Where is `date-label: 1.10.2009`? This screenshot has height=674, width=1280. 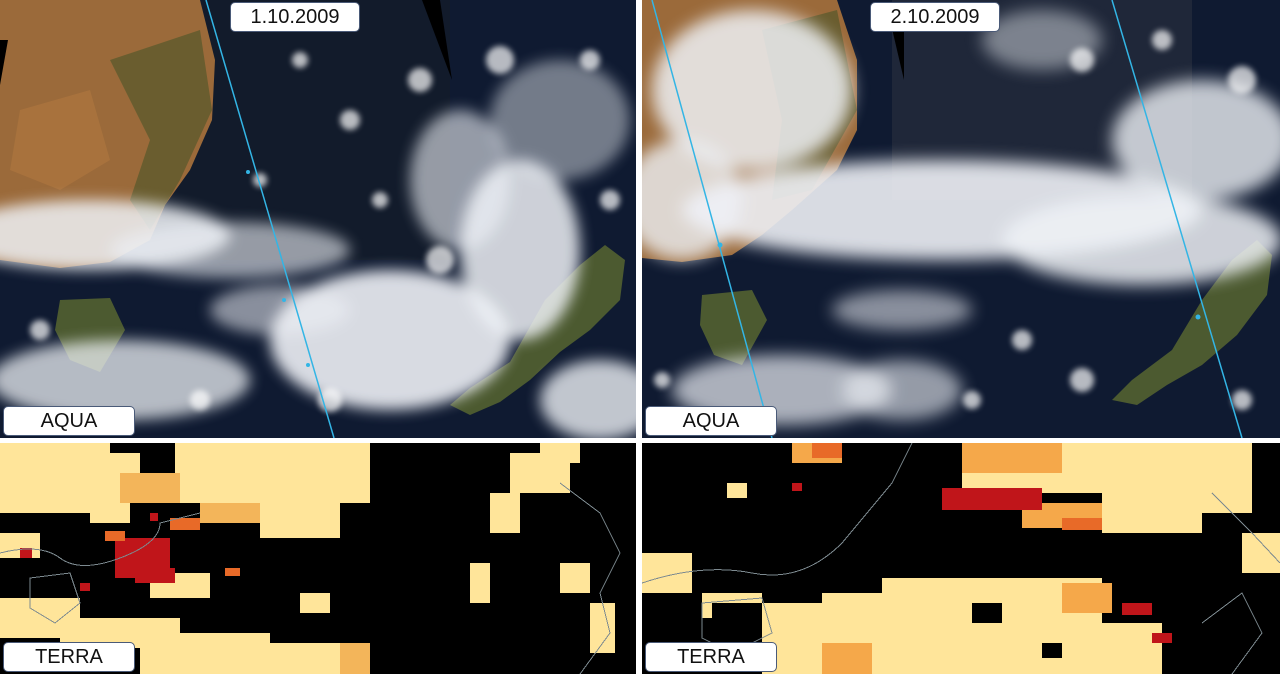 date-label: 1.10.2009 is located at coordinates (295, 17).